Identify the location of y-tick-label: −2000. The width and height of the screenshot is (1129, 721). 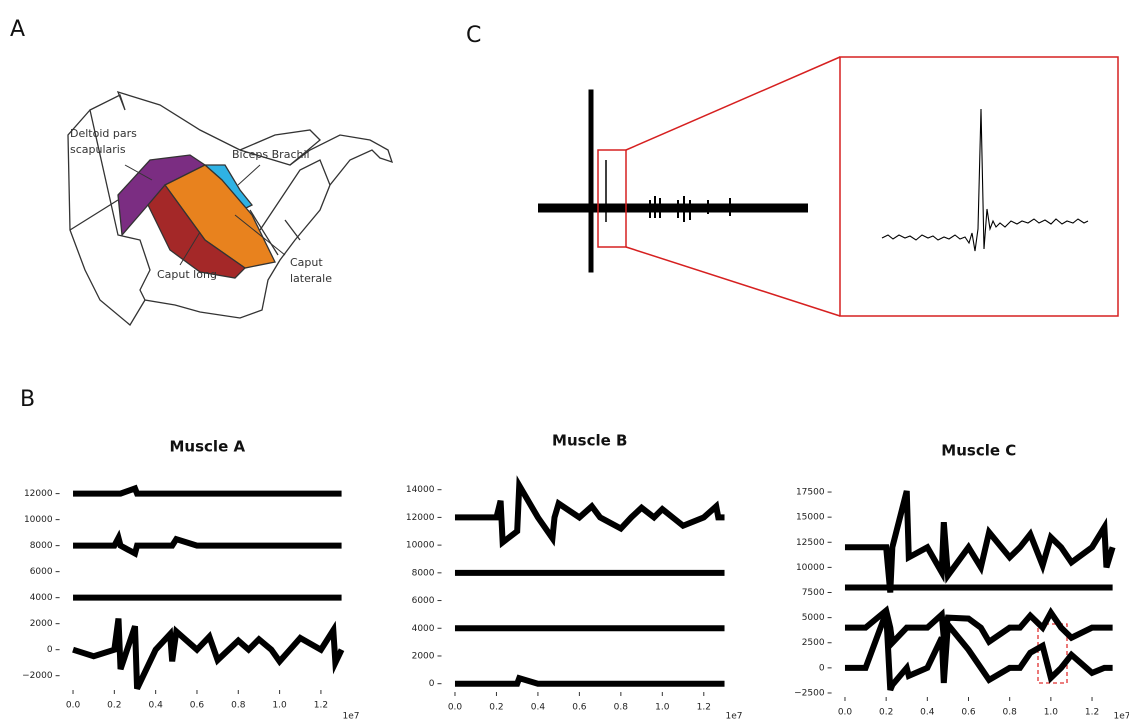
(37, 676).